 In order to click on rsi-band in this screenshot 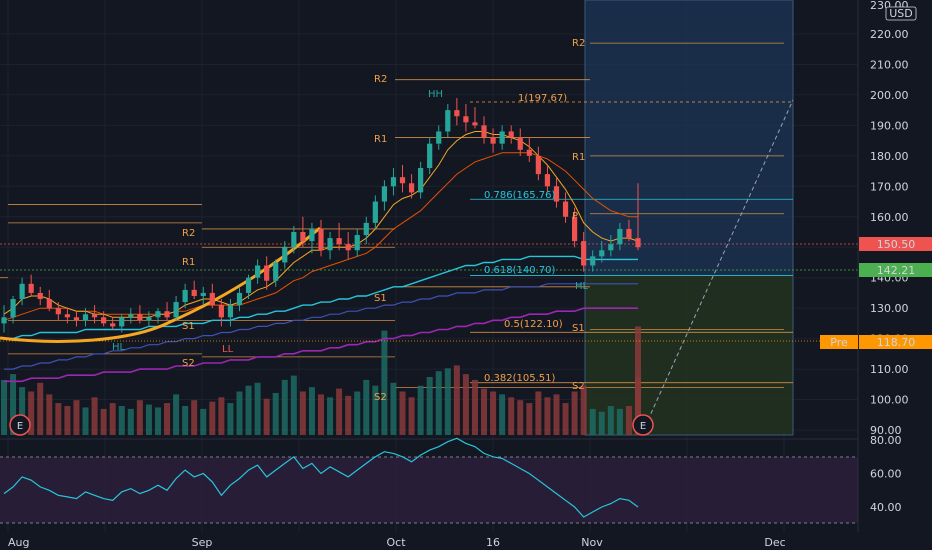, I will do `click(429, 490)`.